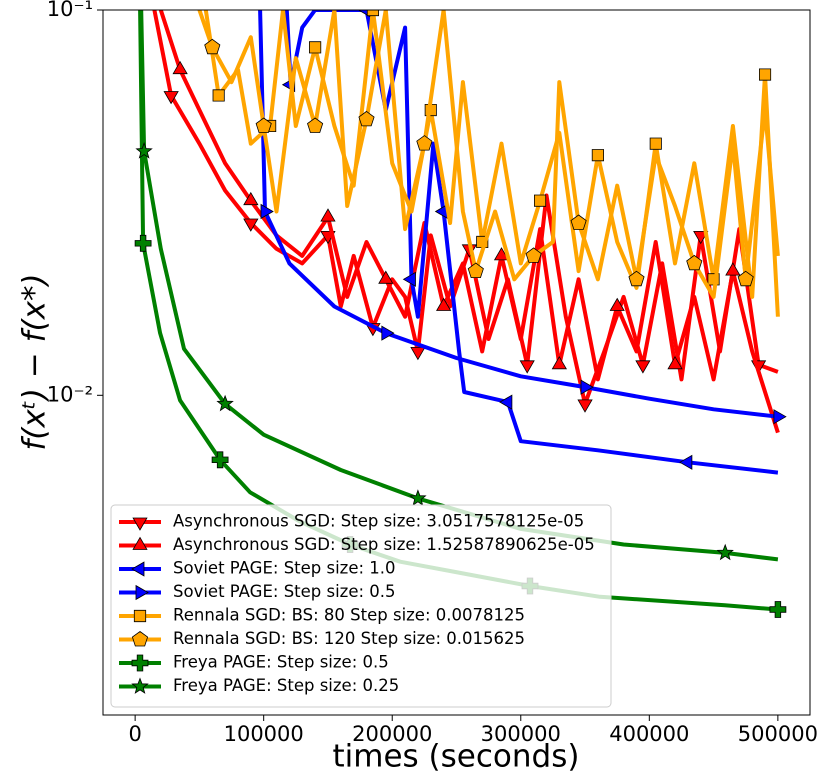  I want to click on x-tick-label: 0, so click(134, 734).